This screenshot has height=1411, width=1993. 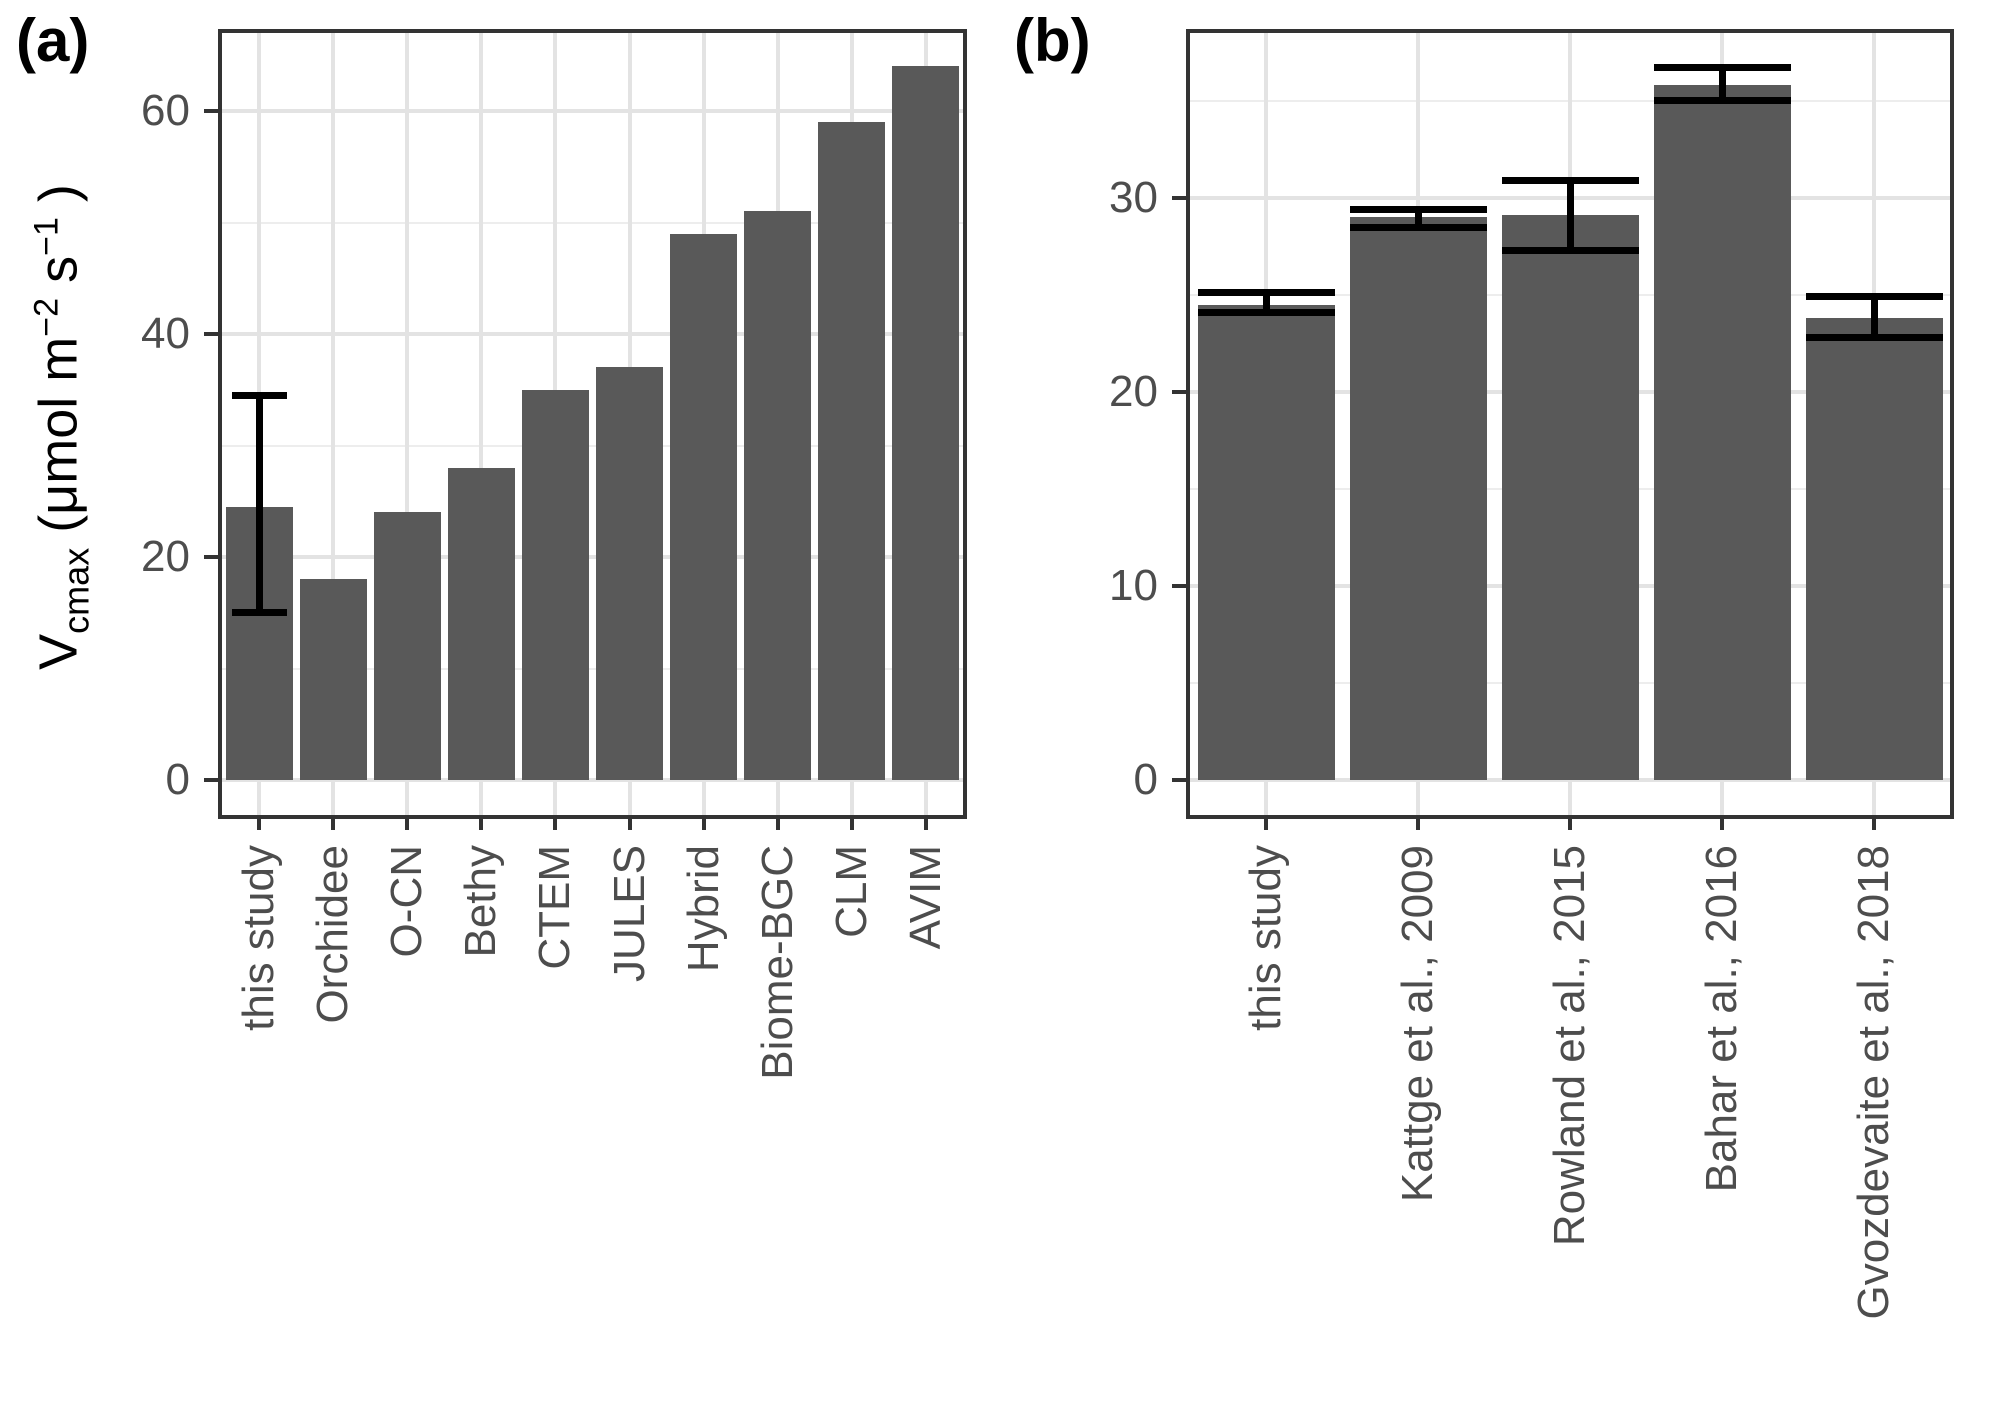 I want to click on panel-tag-a: (a), so click(x=53, y=40).